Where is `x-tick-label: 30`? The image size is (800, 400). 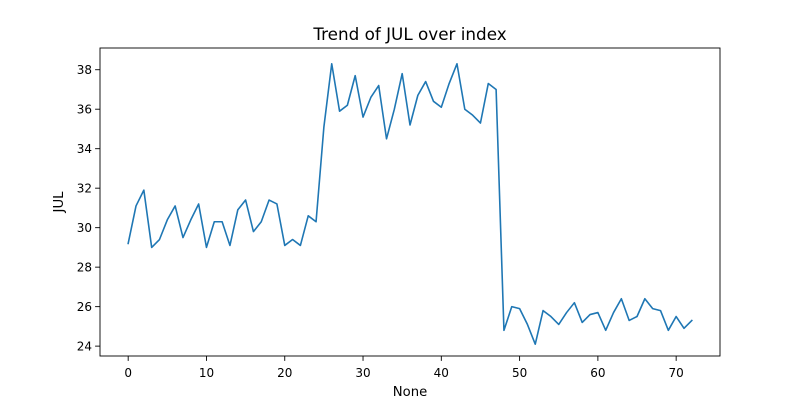
x-tick-label: 30 is located at coordinates (362, 373).